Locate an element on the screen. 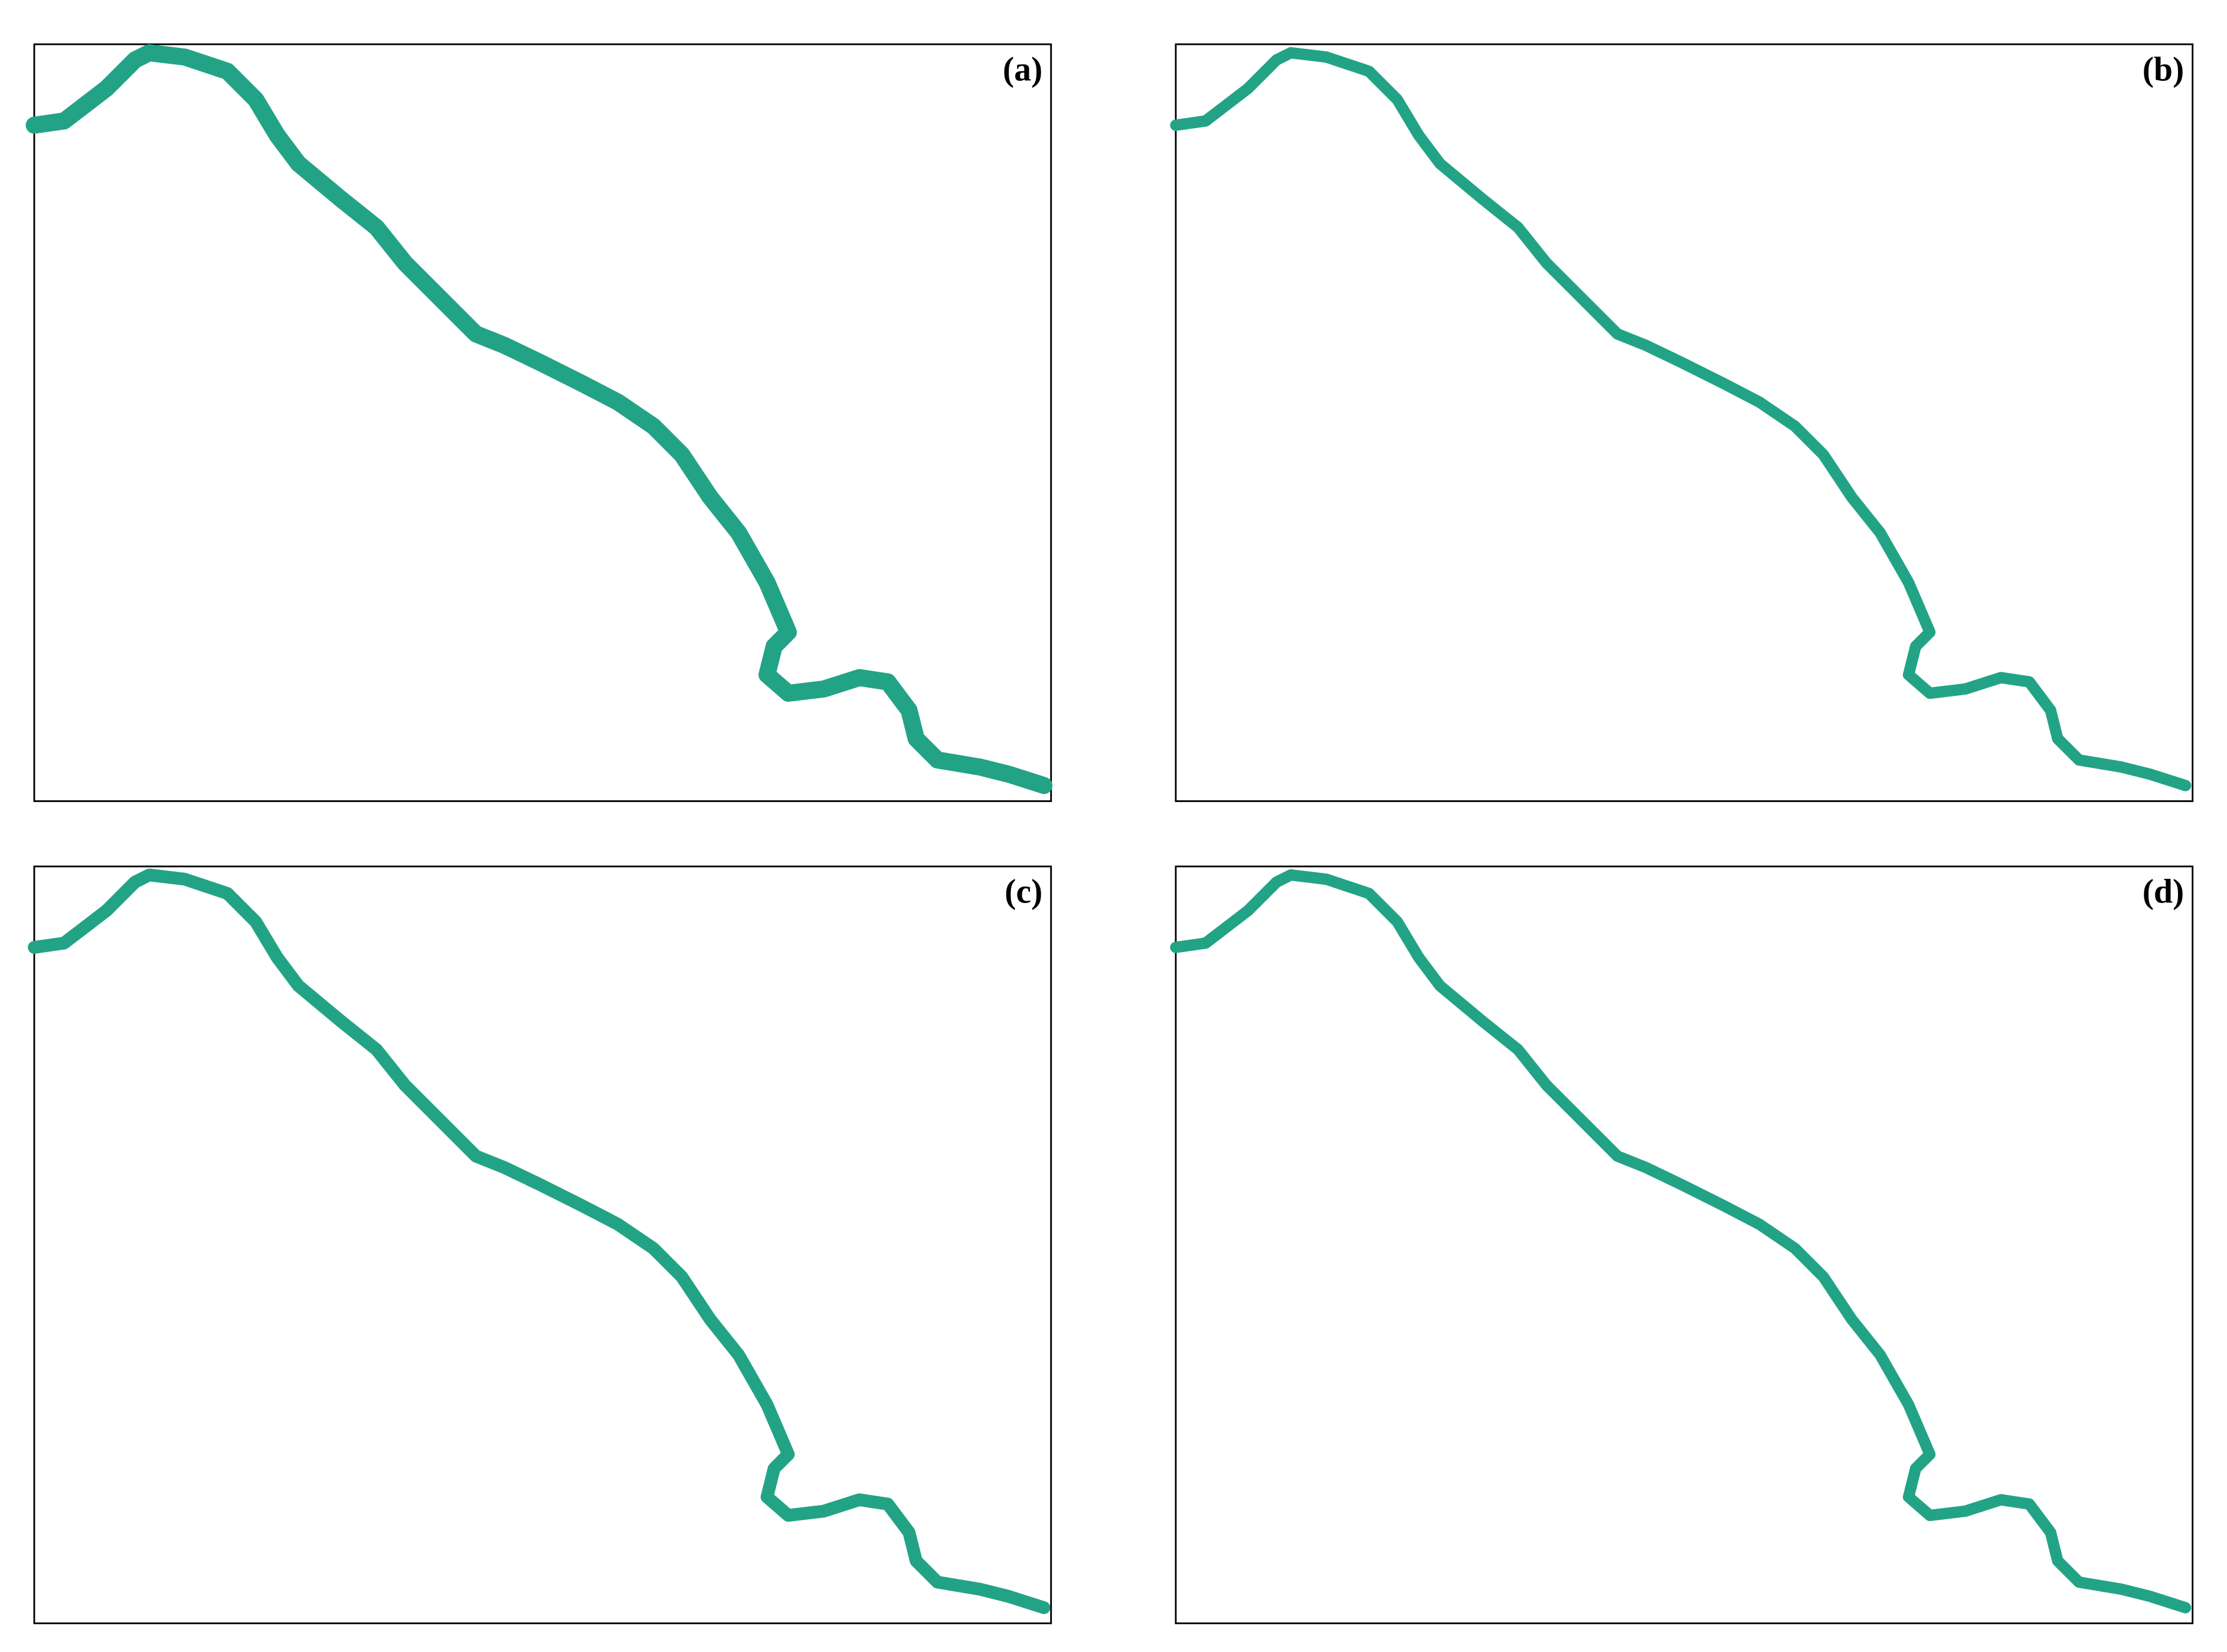 The width and height of the screenshot is (2227, 1652). panel-label: (d) is located at coordinates (2164, 892).